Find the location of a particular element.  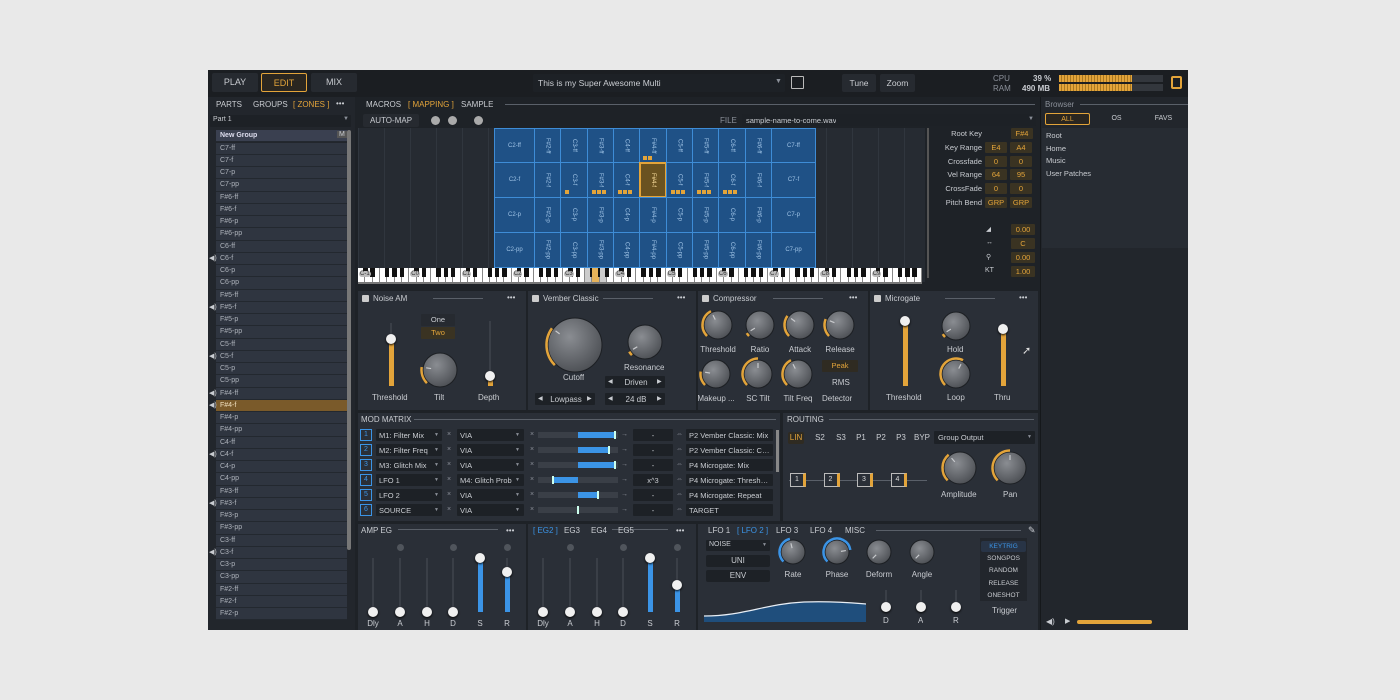

zone-list-item: C4-f is located at coordinates (281, 454).